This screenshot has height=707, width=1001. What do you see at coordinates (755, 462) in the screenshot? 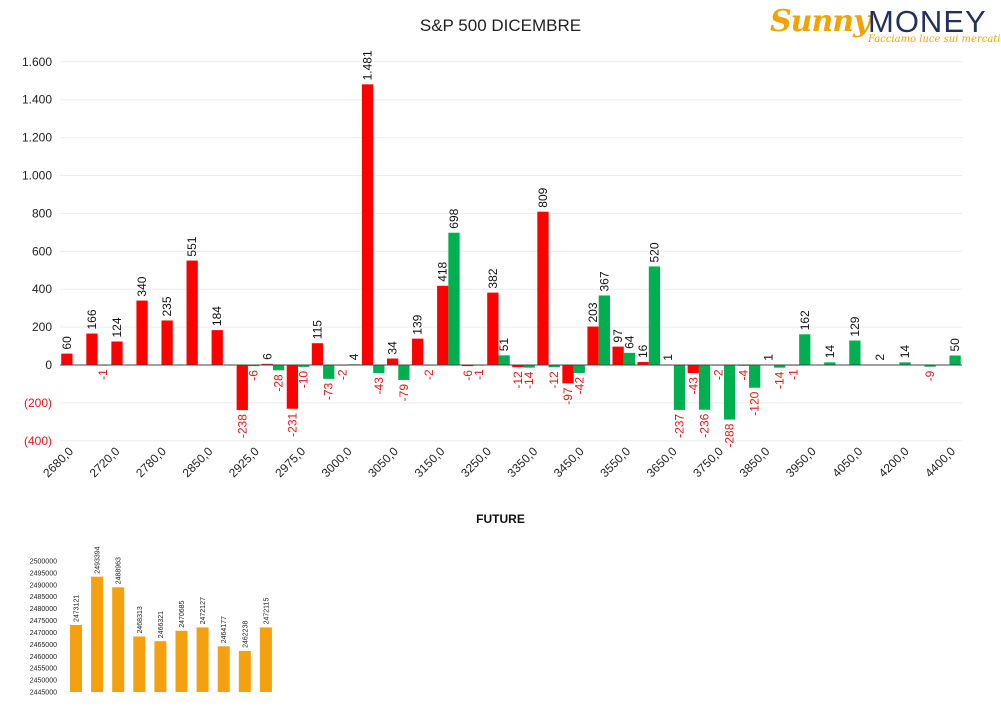
I see `x-tick-label: 3850,0` at bounding box center [755, 462].